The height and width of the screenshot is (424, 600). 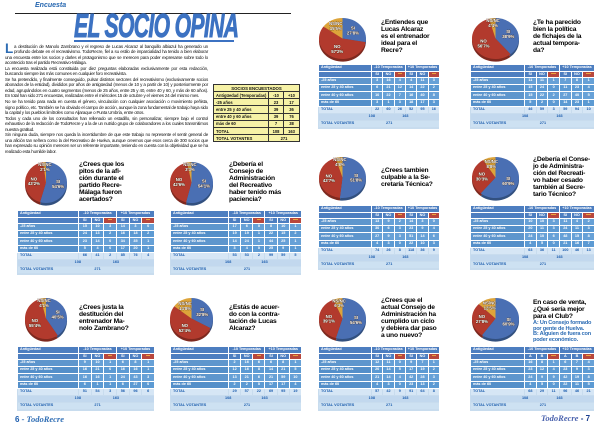 I want to click on svg-text: 57'2%, so click(x=337, y=51).